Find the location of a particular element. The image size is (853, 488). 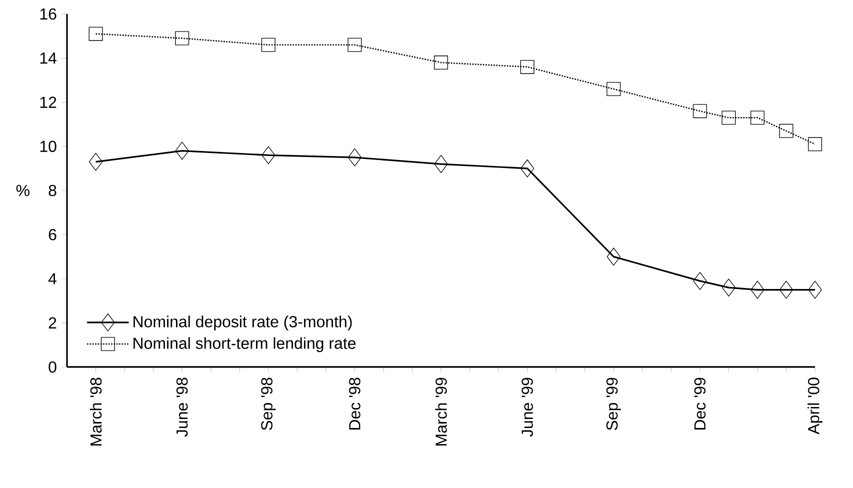

x-tick-label: March '99 is located at coordinates (441, 412).